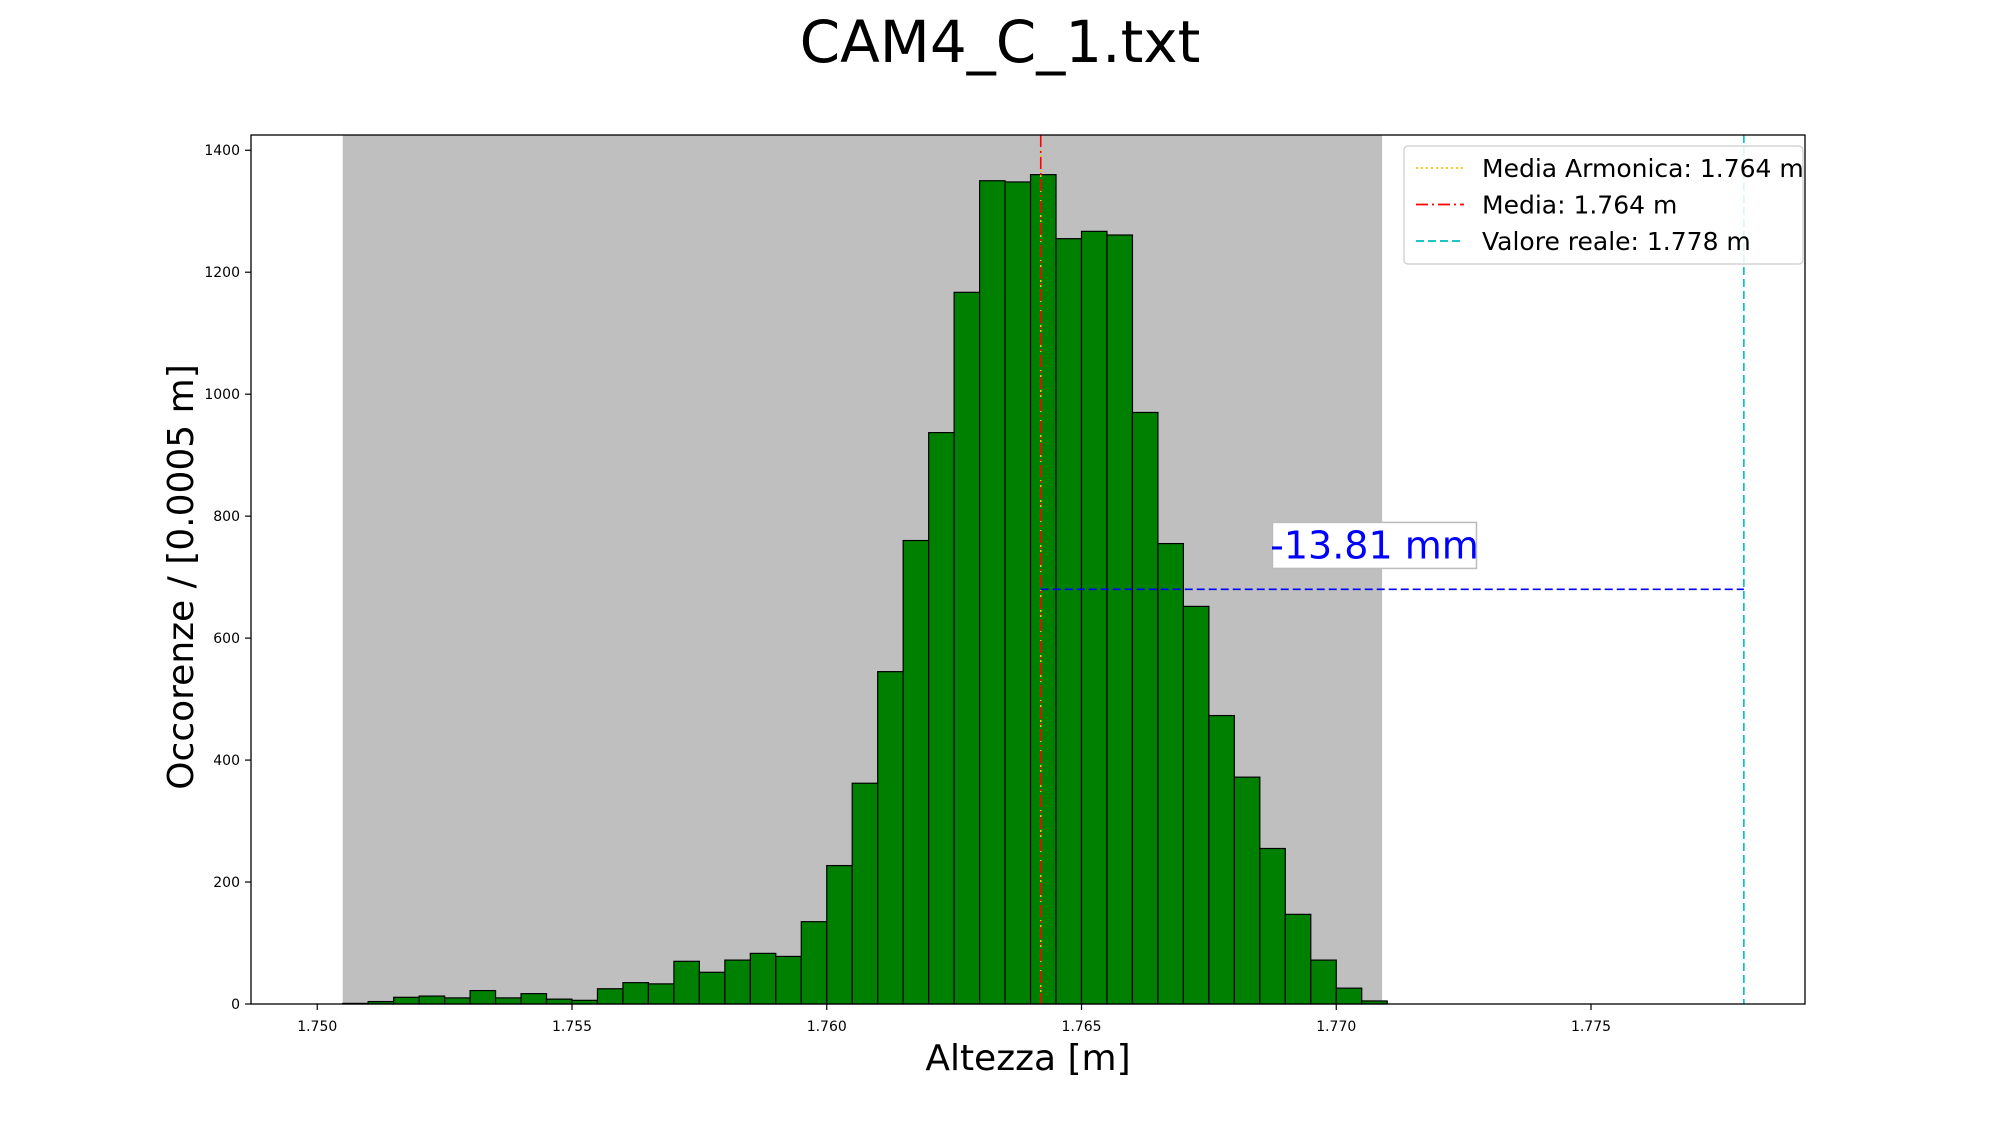 This screenshot has width=2000, height=1125. Describe the element at coordinates (1027, 1058) in the screenshot. I see `x-axis-label: Altezza [m]` at that location.